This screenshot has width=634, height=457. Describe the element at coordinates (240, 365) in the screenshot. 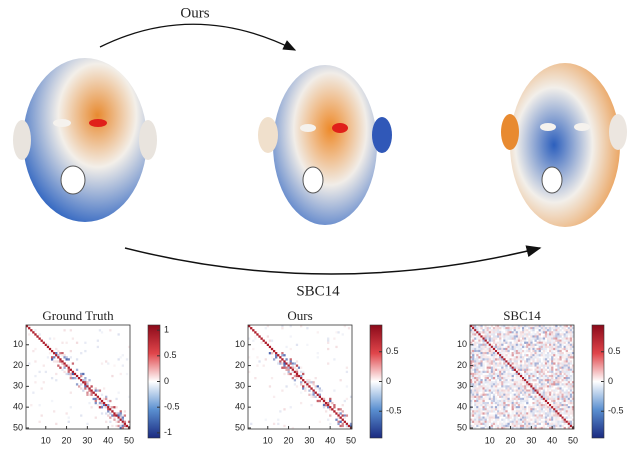

I see `y-tick-label: 20` at that location.